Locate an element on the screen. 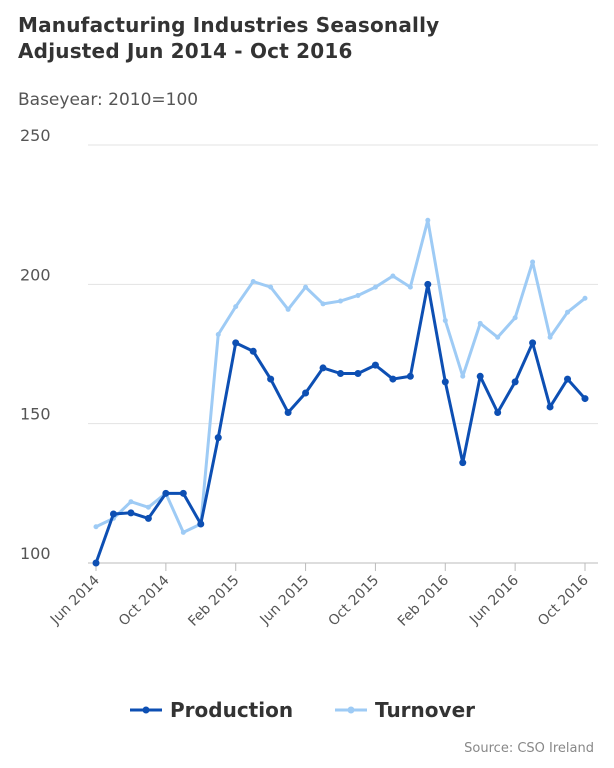 This screenshot has height=768, width=614. legend-item: Turnover is located at coordinates (405, 710).